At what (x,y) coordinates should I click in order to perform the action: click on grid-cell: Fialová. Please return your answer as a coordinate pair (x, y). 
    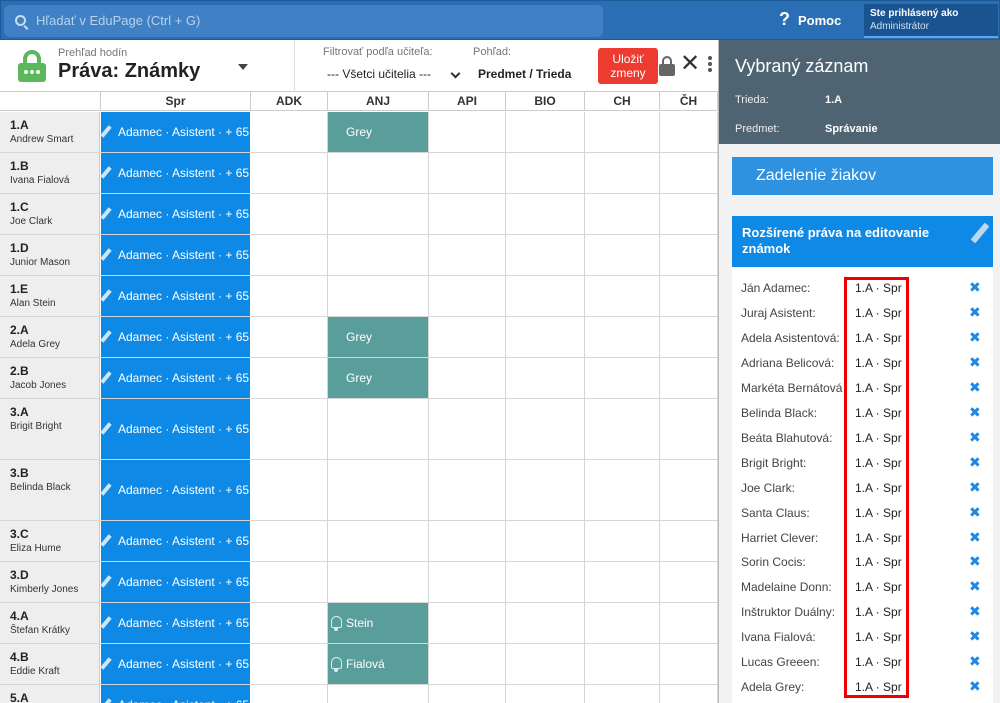
    Looking at the image, I should click on (378, 664).